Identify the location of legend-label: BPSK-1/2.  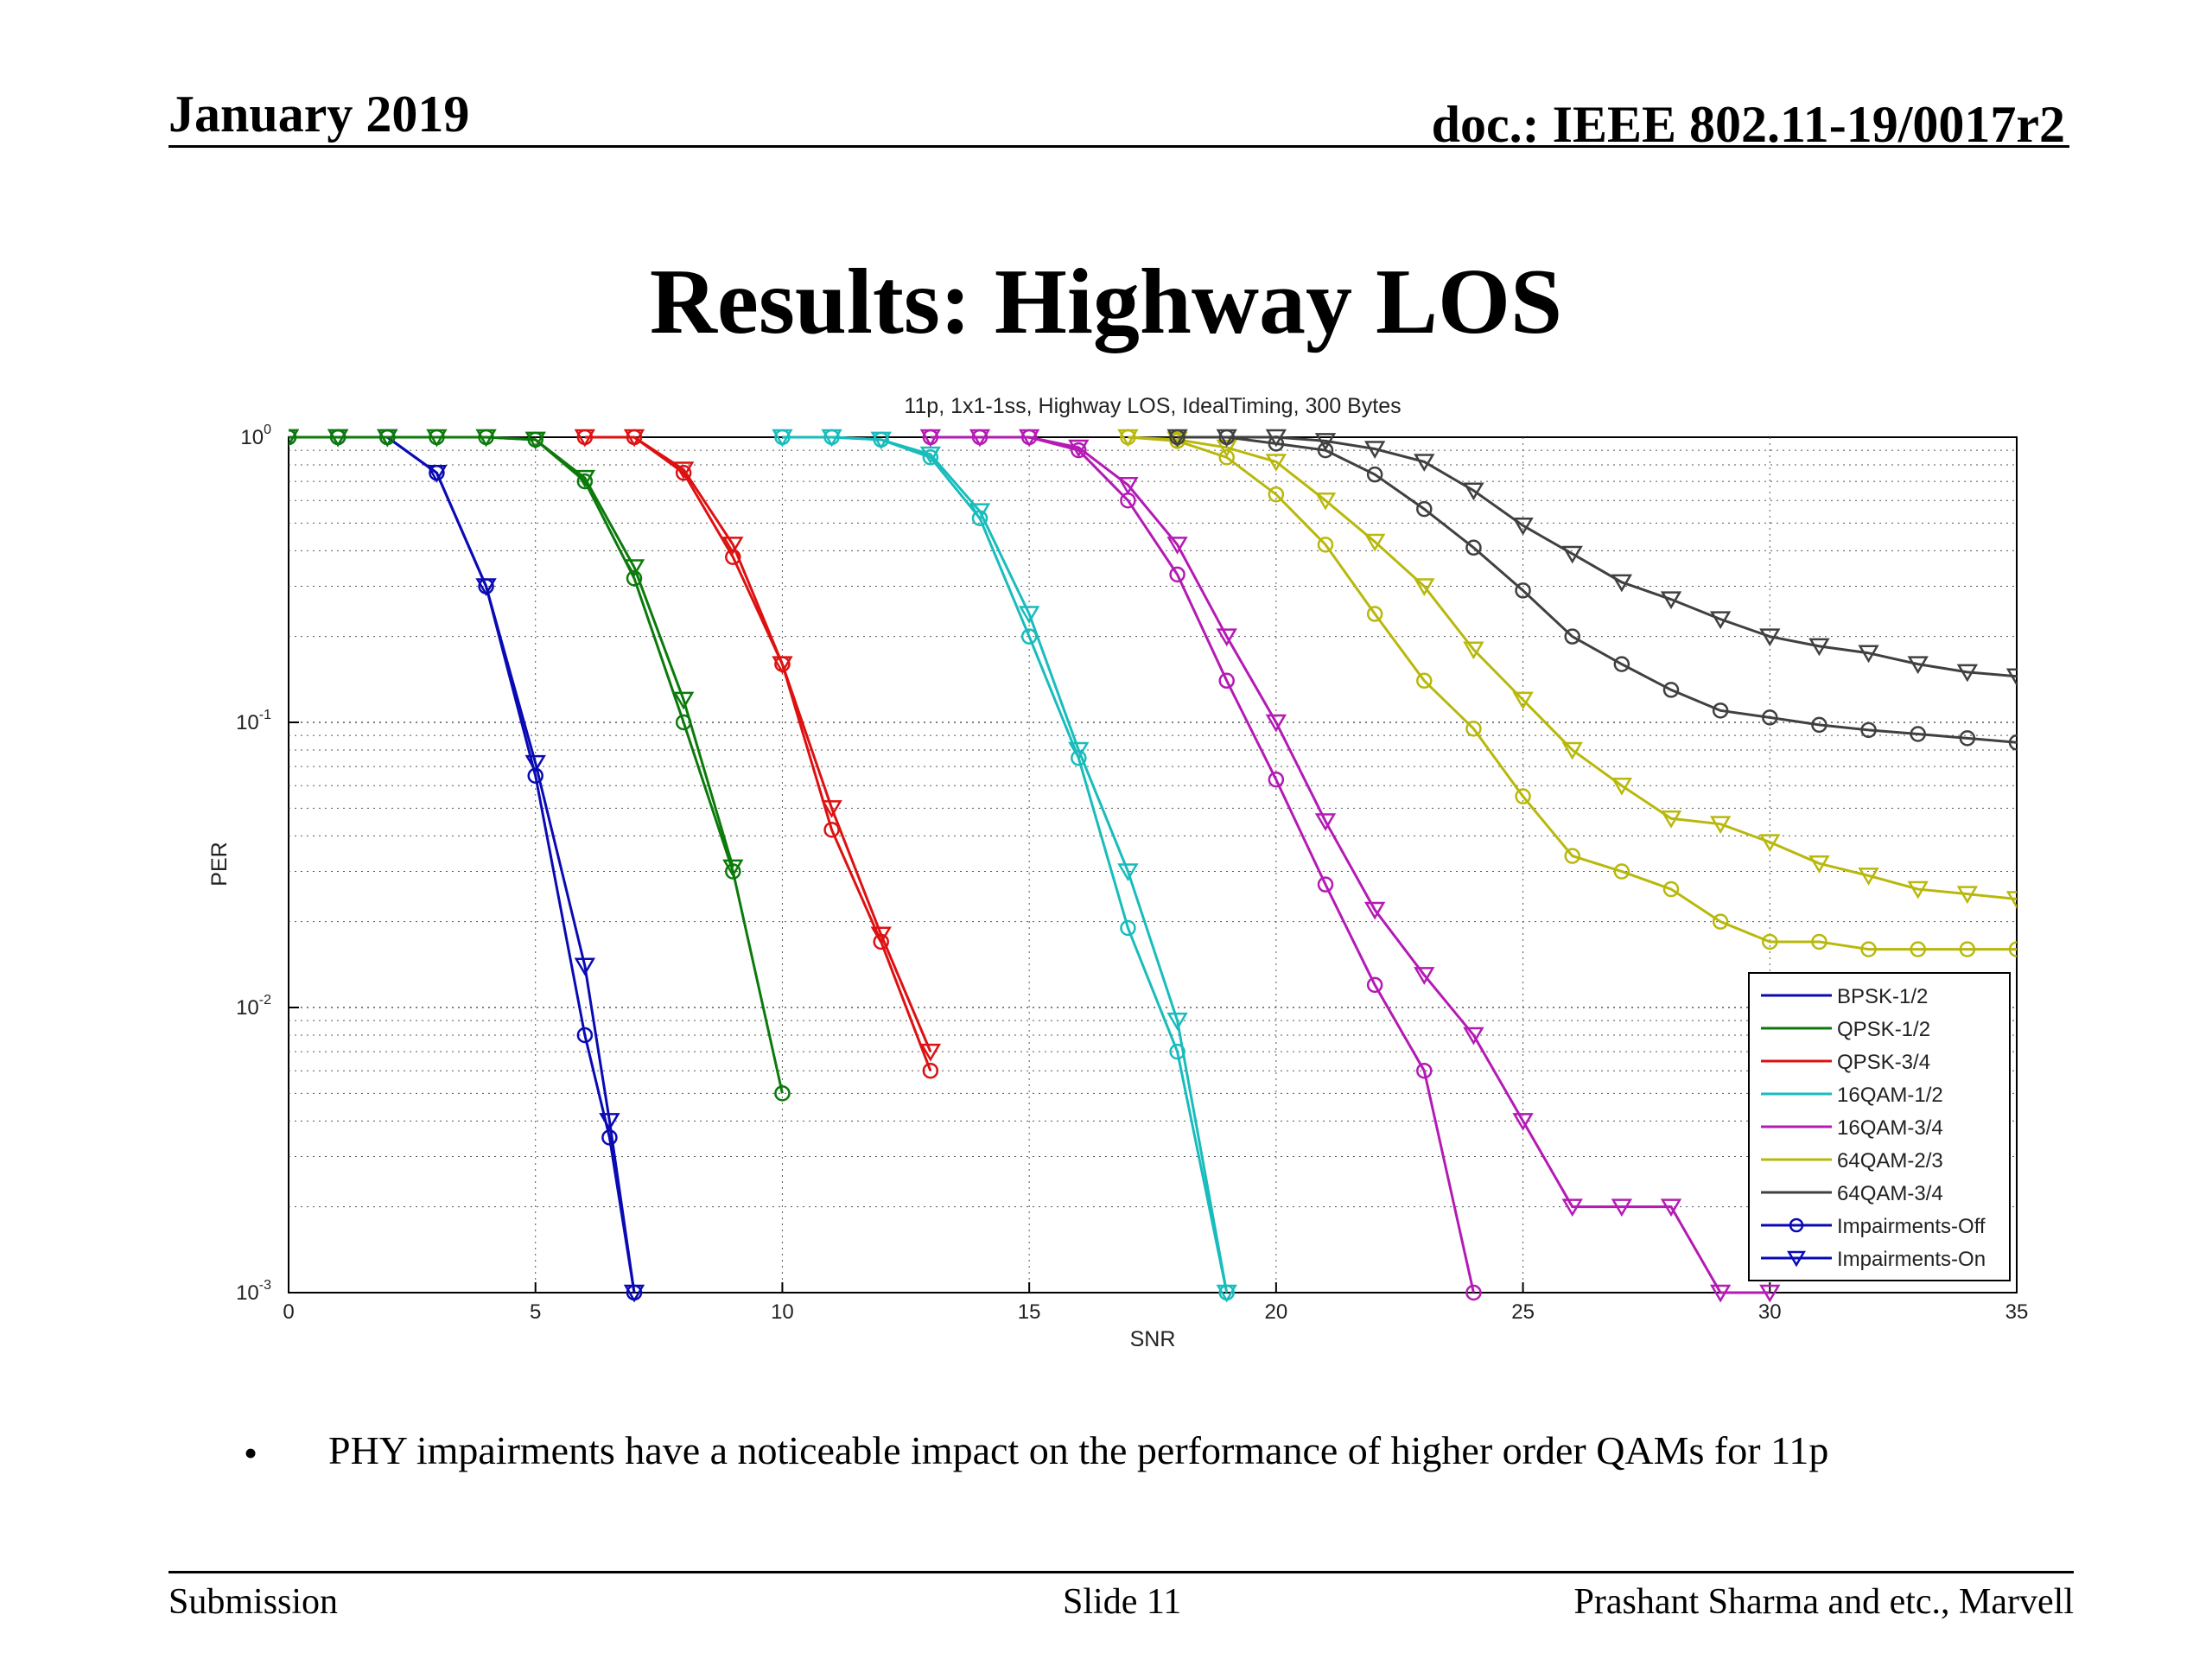
(1882, 996).